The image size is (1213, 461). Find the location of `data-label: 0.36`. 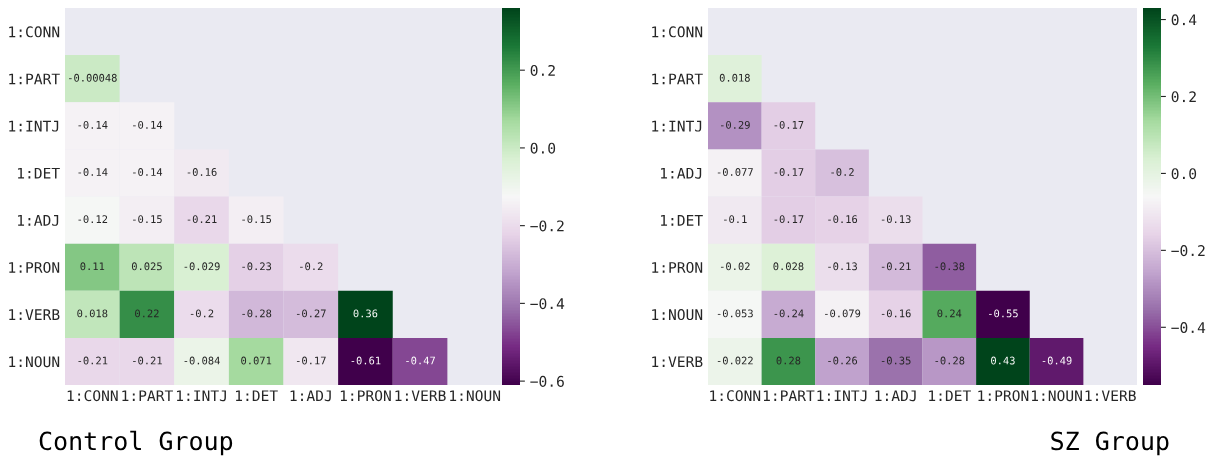

data-label: 0.36 is located at coordinates (365, 313).